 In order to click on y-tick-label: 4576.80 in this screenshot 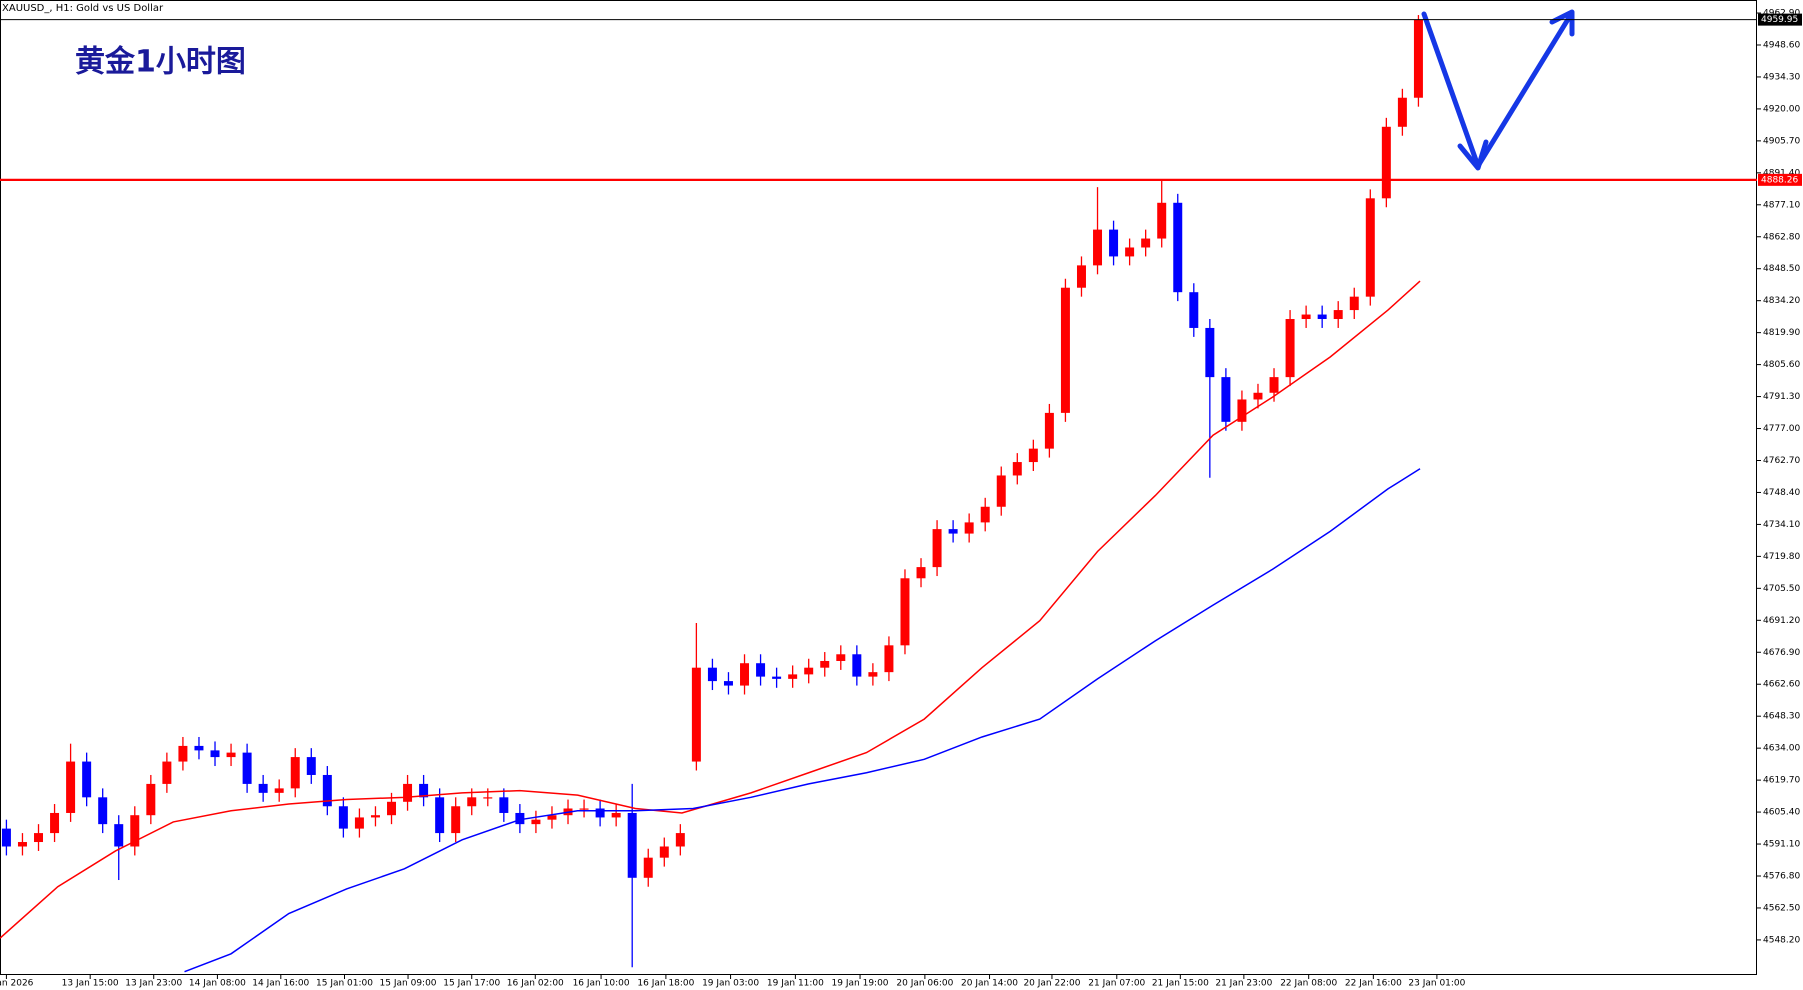, I will do `click(1781, 876)`.